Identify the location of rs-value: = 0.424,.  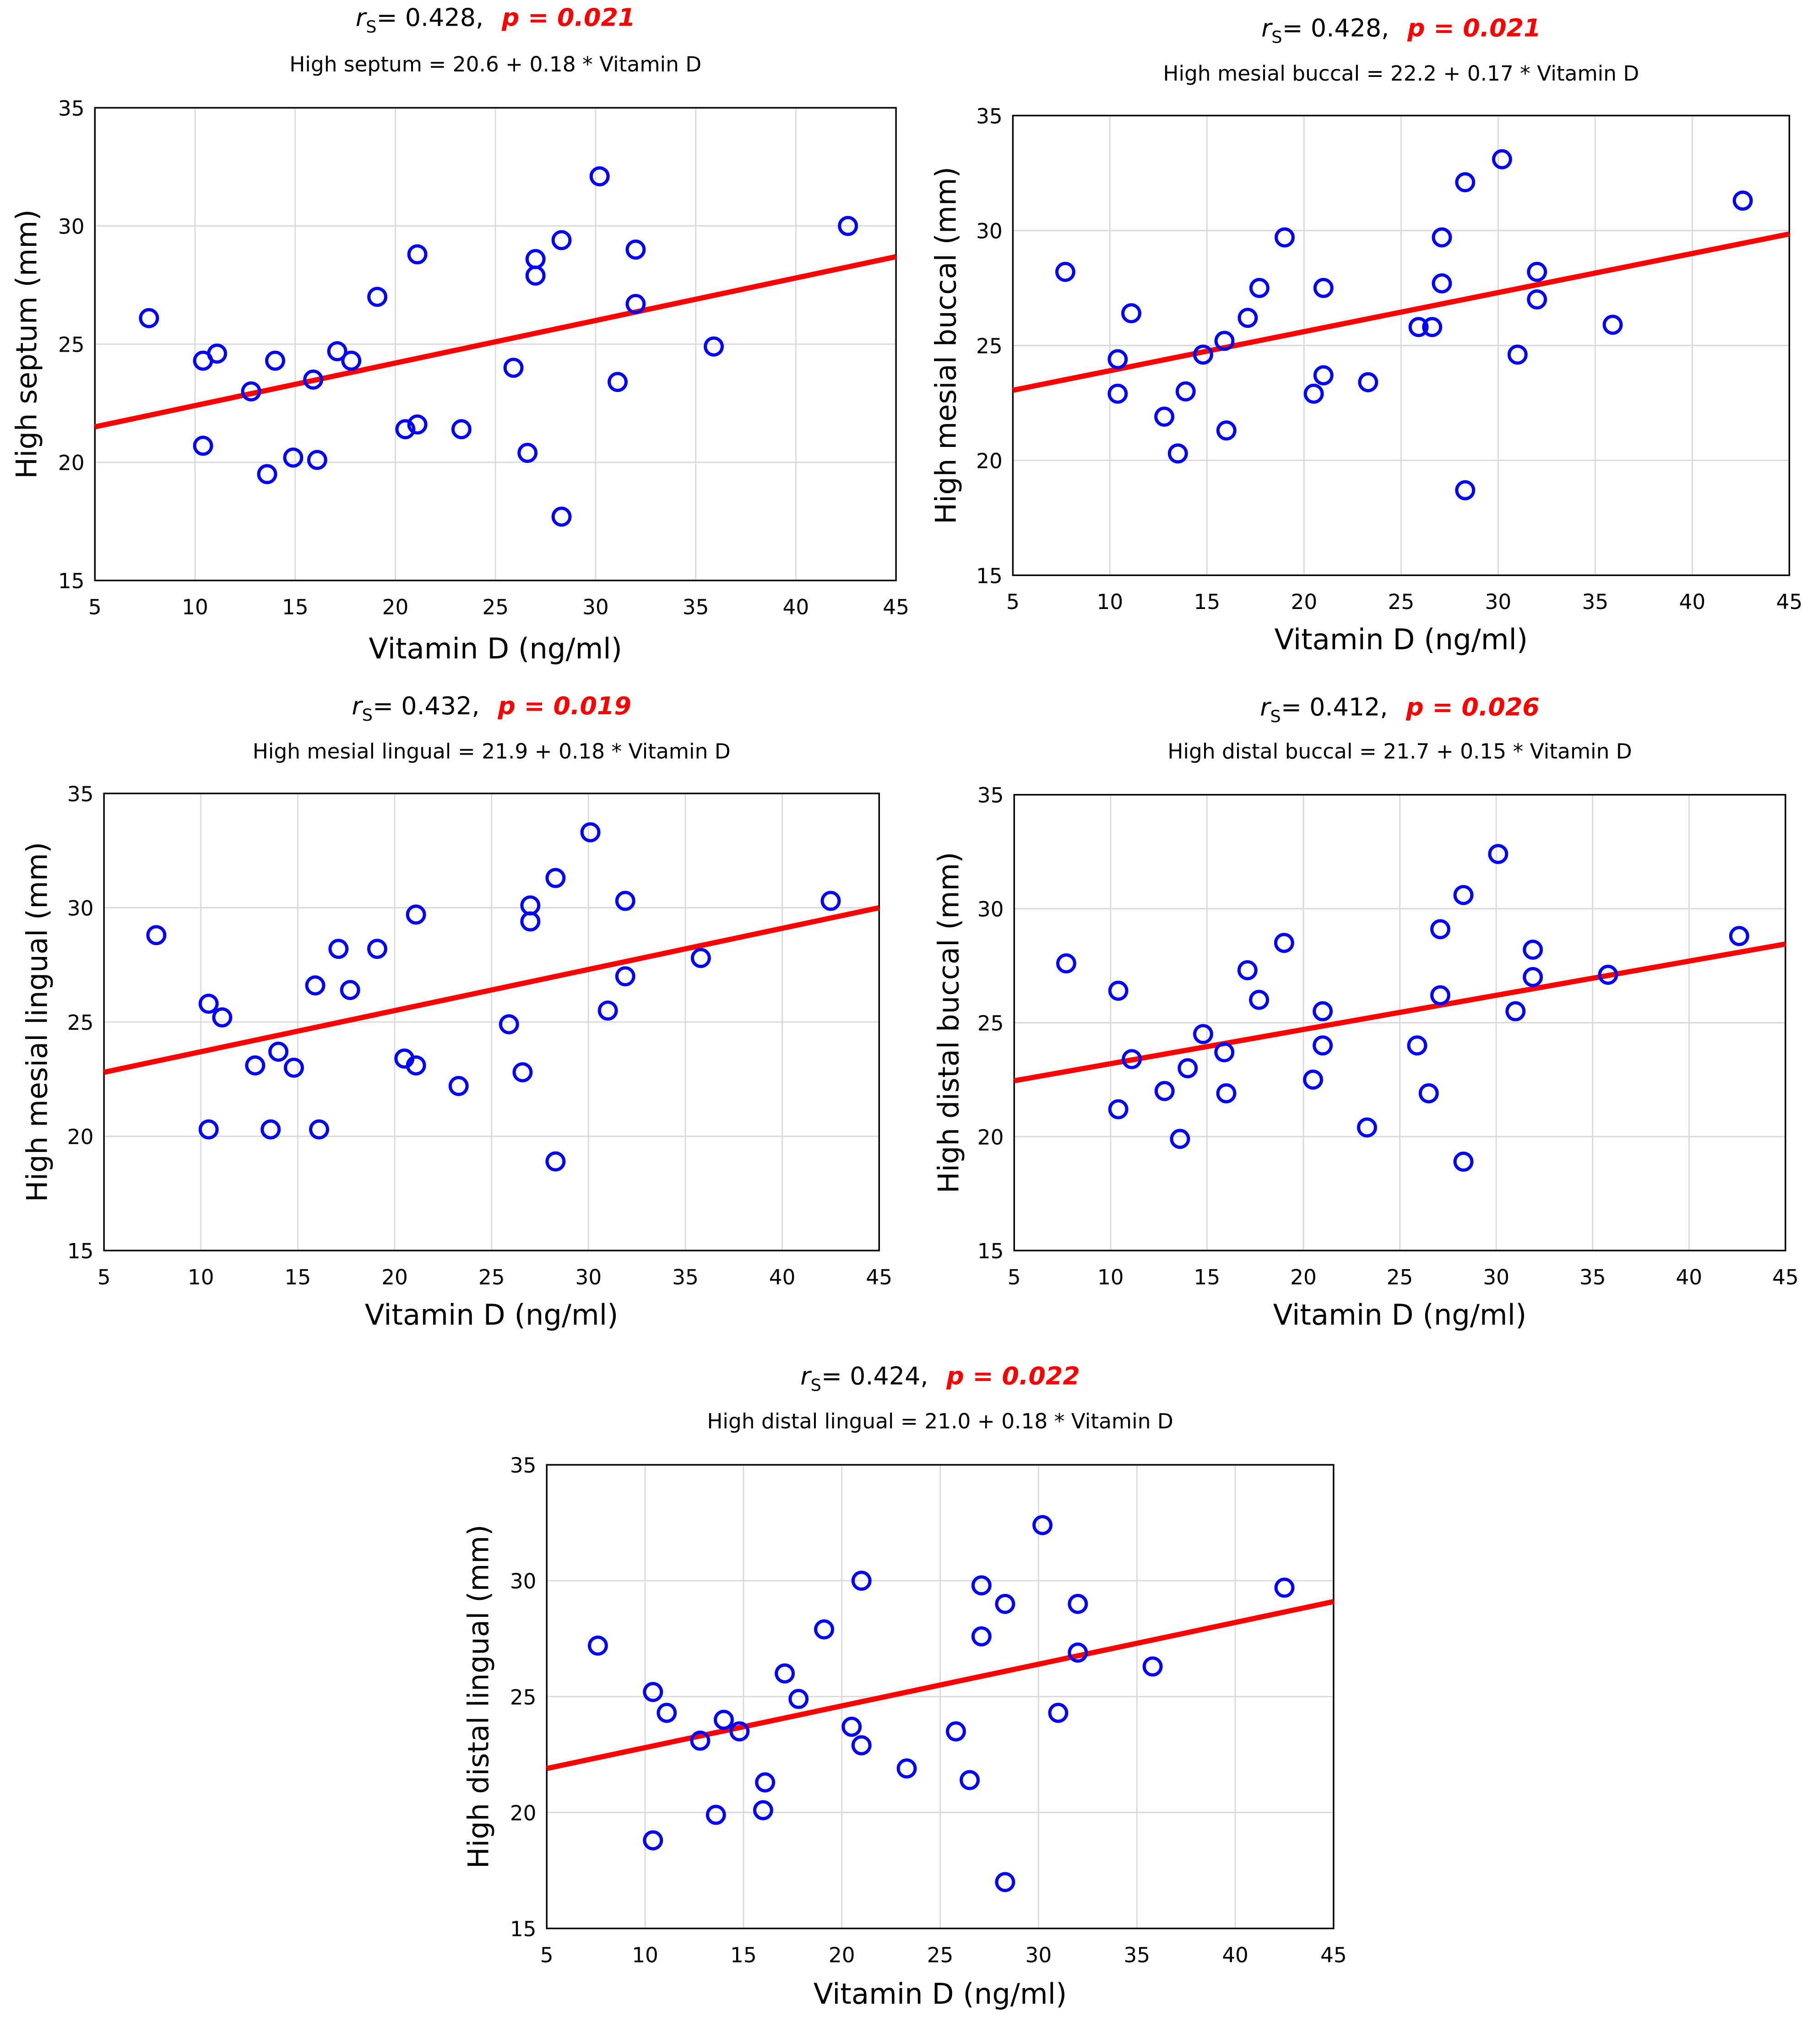
(874, 1375).